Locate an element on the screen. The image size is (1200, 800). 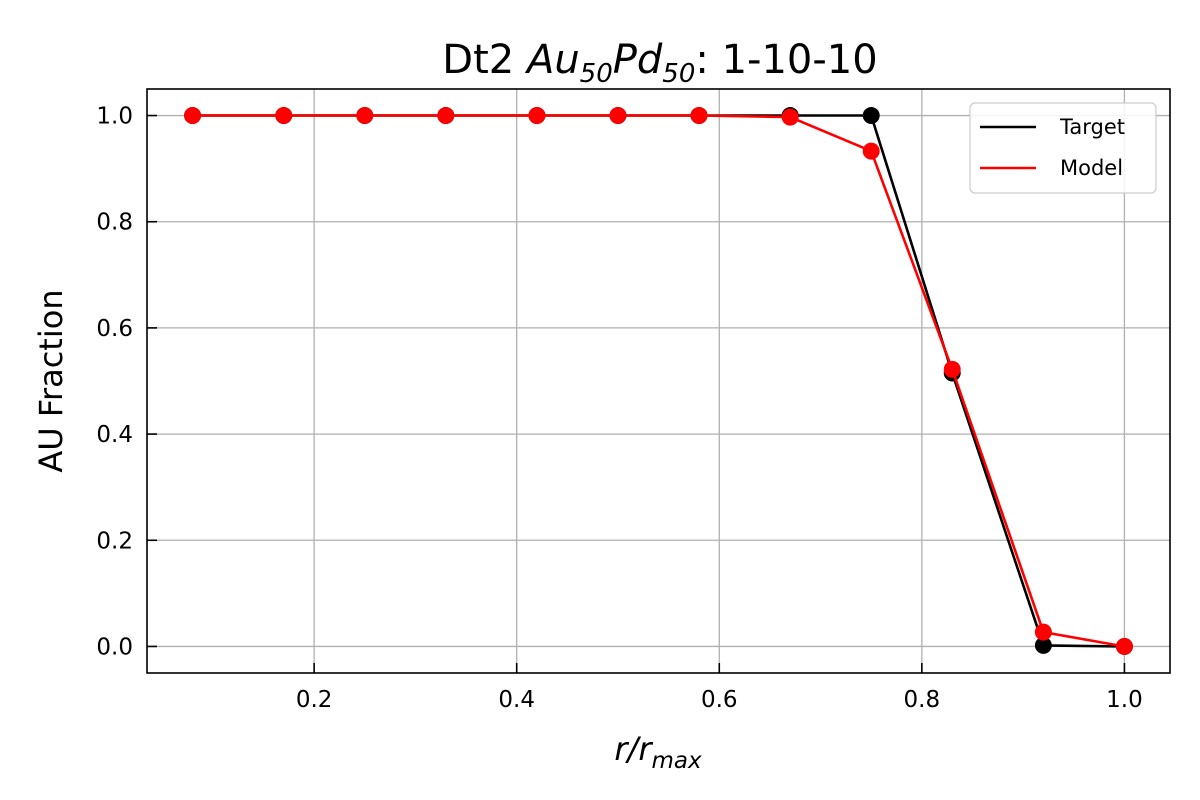
y-axis-label: AU Fraction is located at coordinates (51, 380).